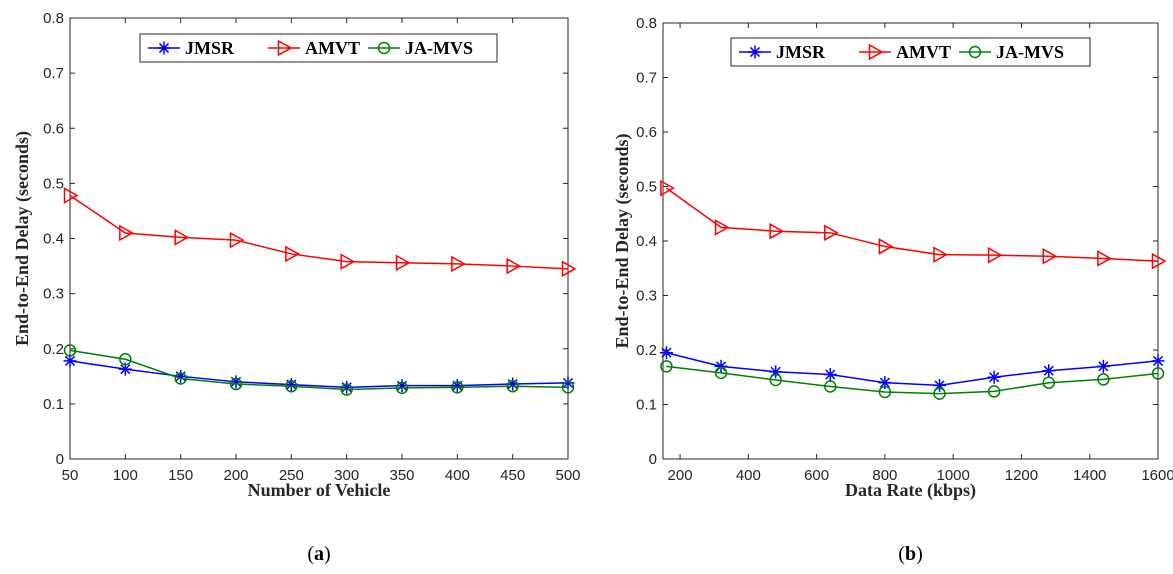 The height and width of the screenshot is (574, 1173). Describe the element at coordinates (1030, 52) in the screenshot. I see `legend-label: JA-MVS` at that location.